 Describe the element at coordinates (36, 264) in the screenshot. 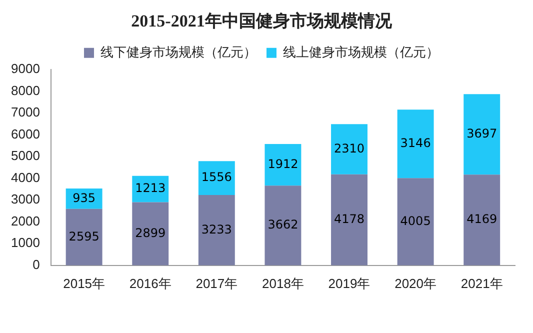

I see `y-tick-label: 0` at that location.